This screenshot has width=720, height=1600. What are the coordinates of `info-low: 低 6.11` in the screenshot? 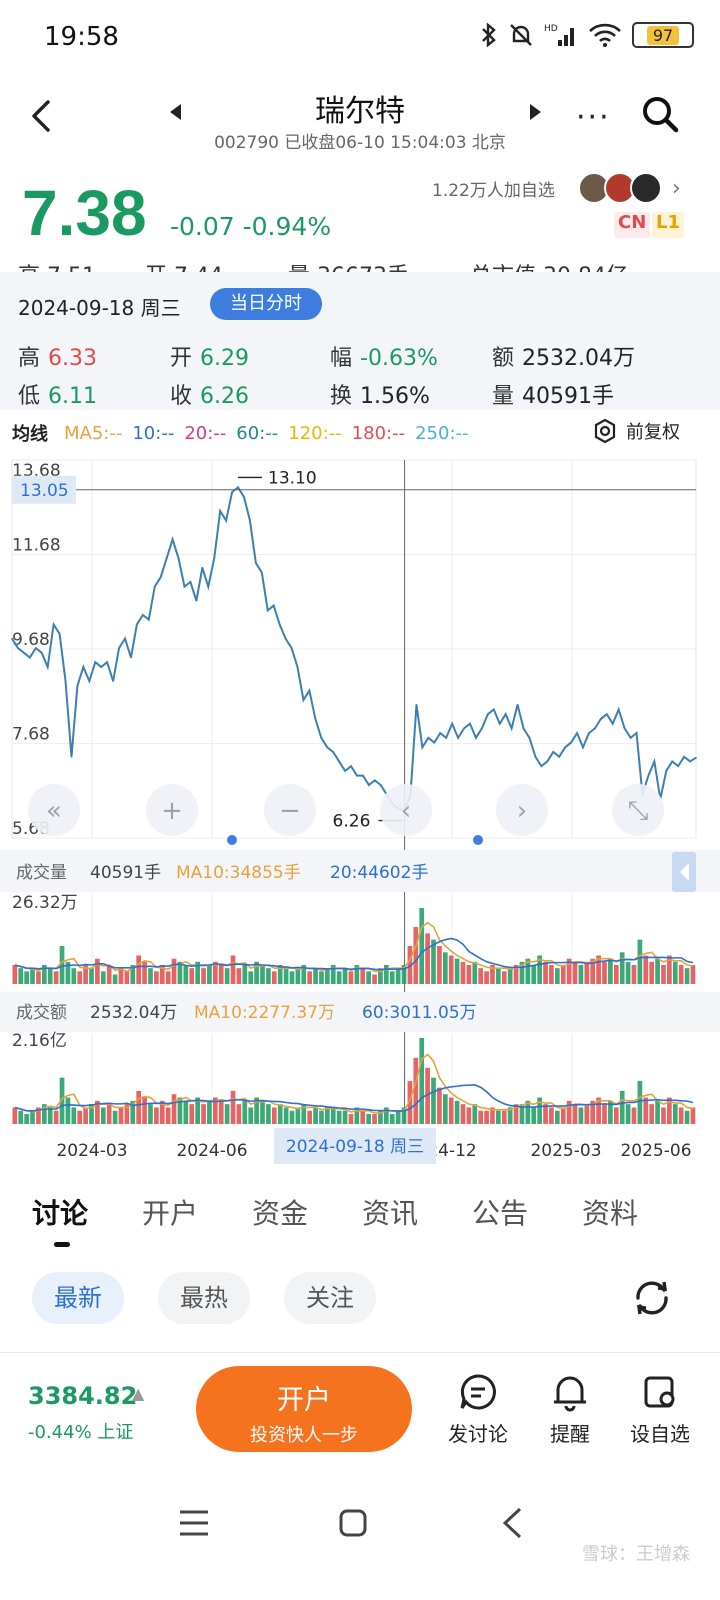 It's located at (57, 396).